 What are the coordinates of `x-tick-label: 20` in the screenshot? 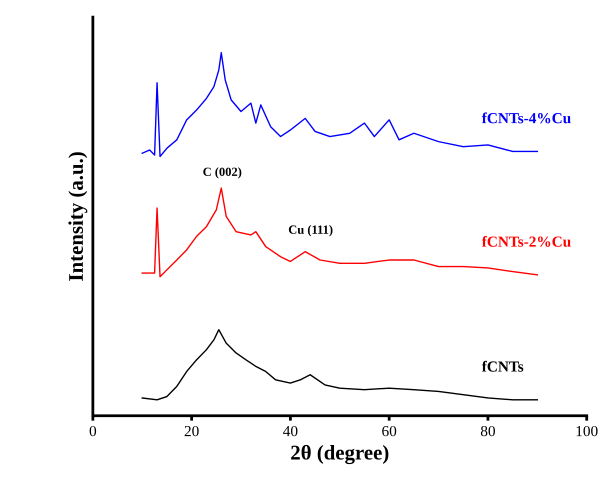 It's located at (191, 431).